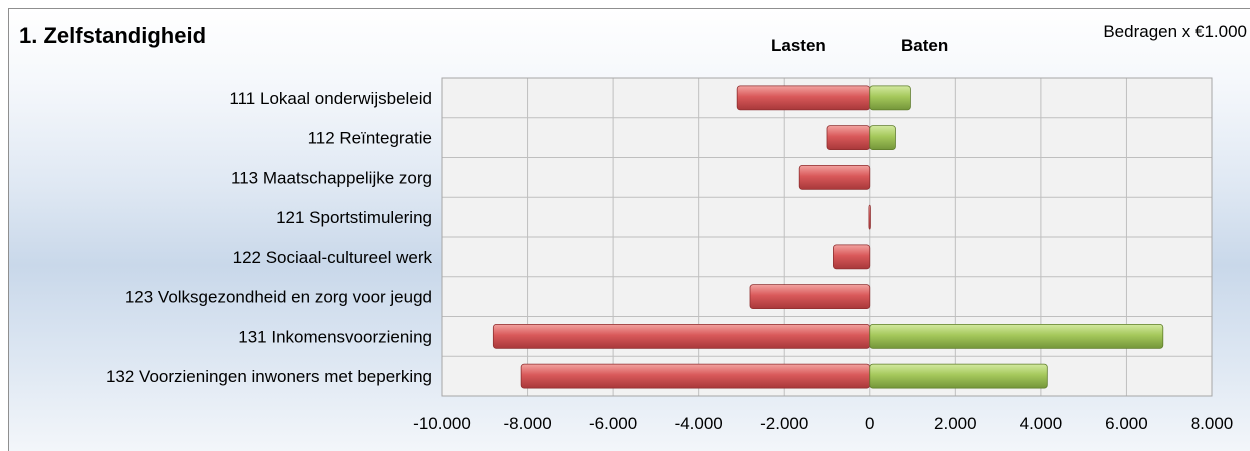  I want to click on units-note: Bedragen x €1.000, so click(1175, 31).